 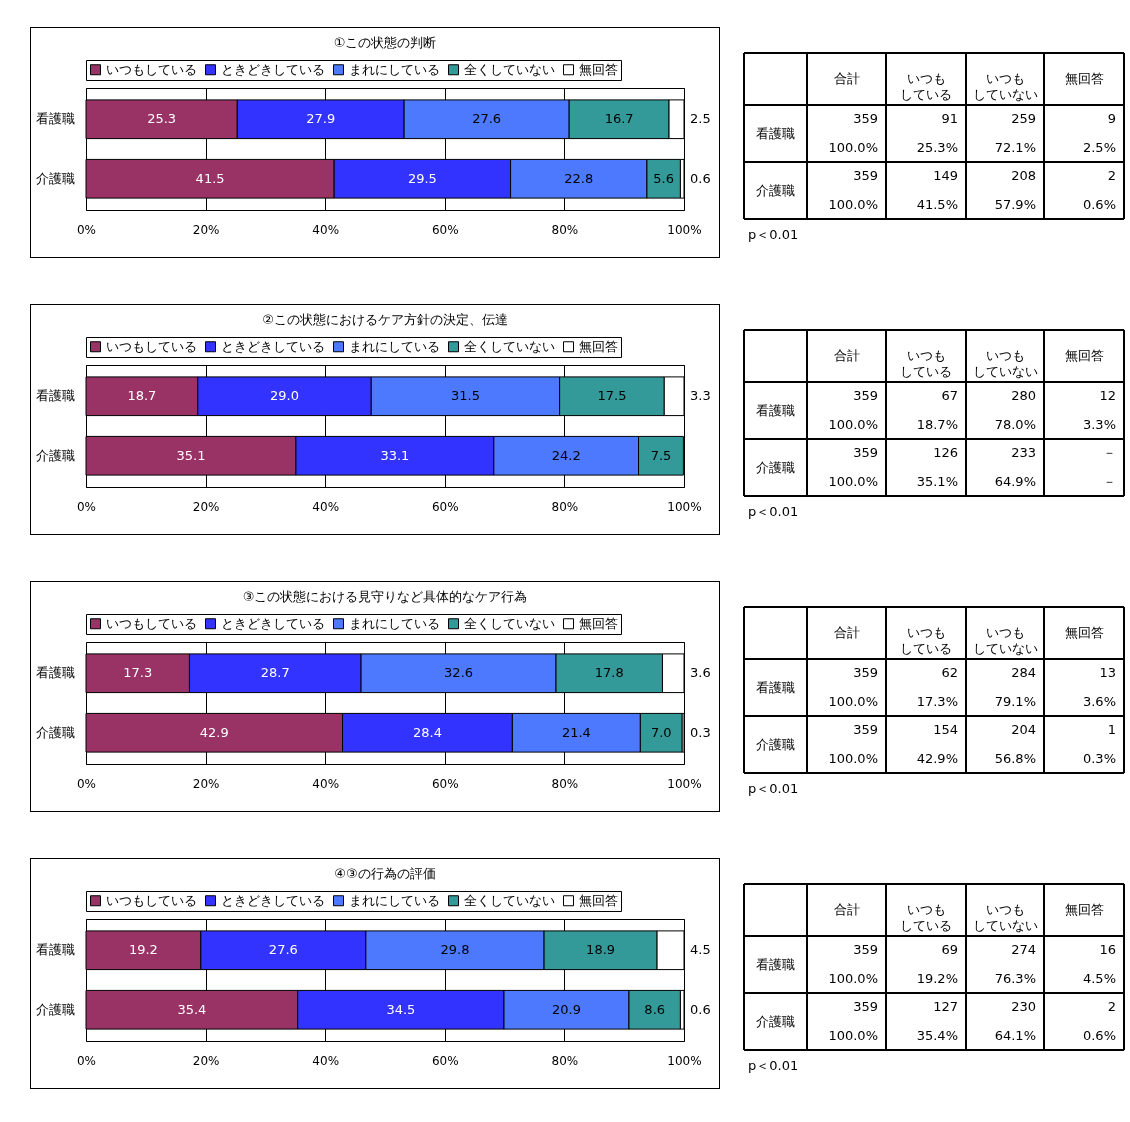 I want to click on text: 42.9%, so click(x=937, y=758).